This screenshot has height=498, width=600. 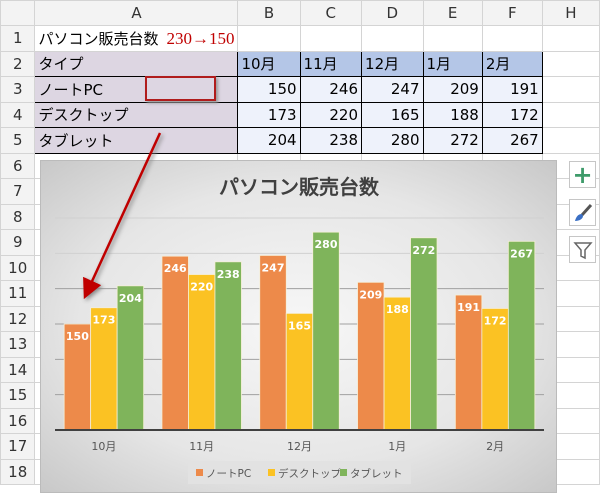 What do you see at coordinates (103, 446) in the screenshot?
I see `category-label: 10月` at bounding box center [103, 446].